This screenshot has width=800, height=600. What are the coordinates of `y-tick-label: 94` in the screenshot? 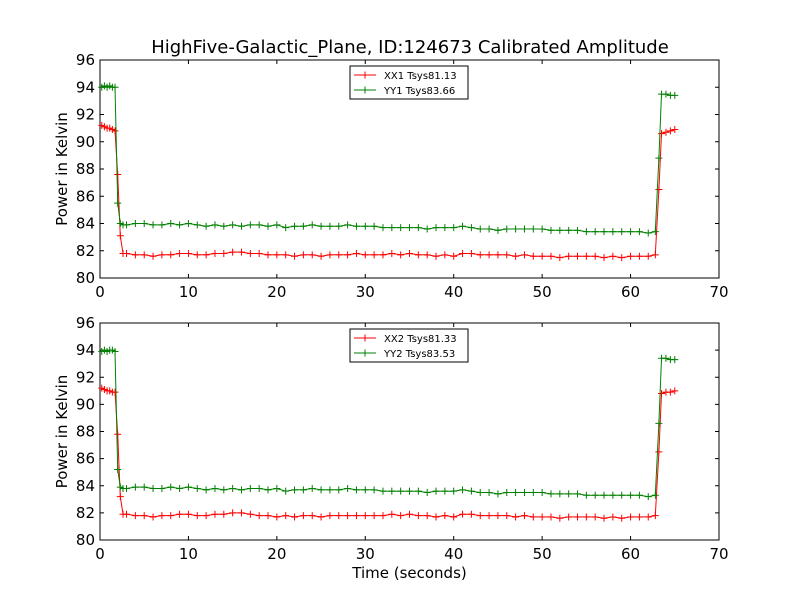 It's located at (85, 87).